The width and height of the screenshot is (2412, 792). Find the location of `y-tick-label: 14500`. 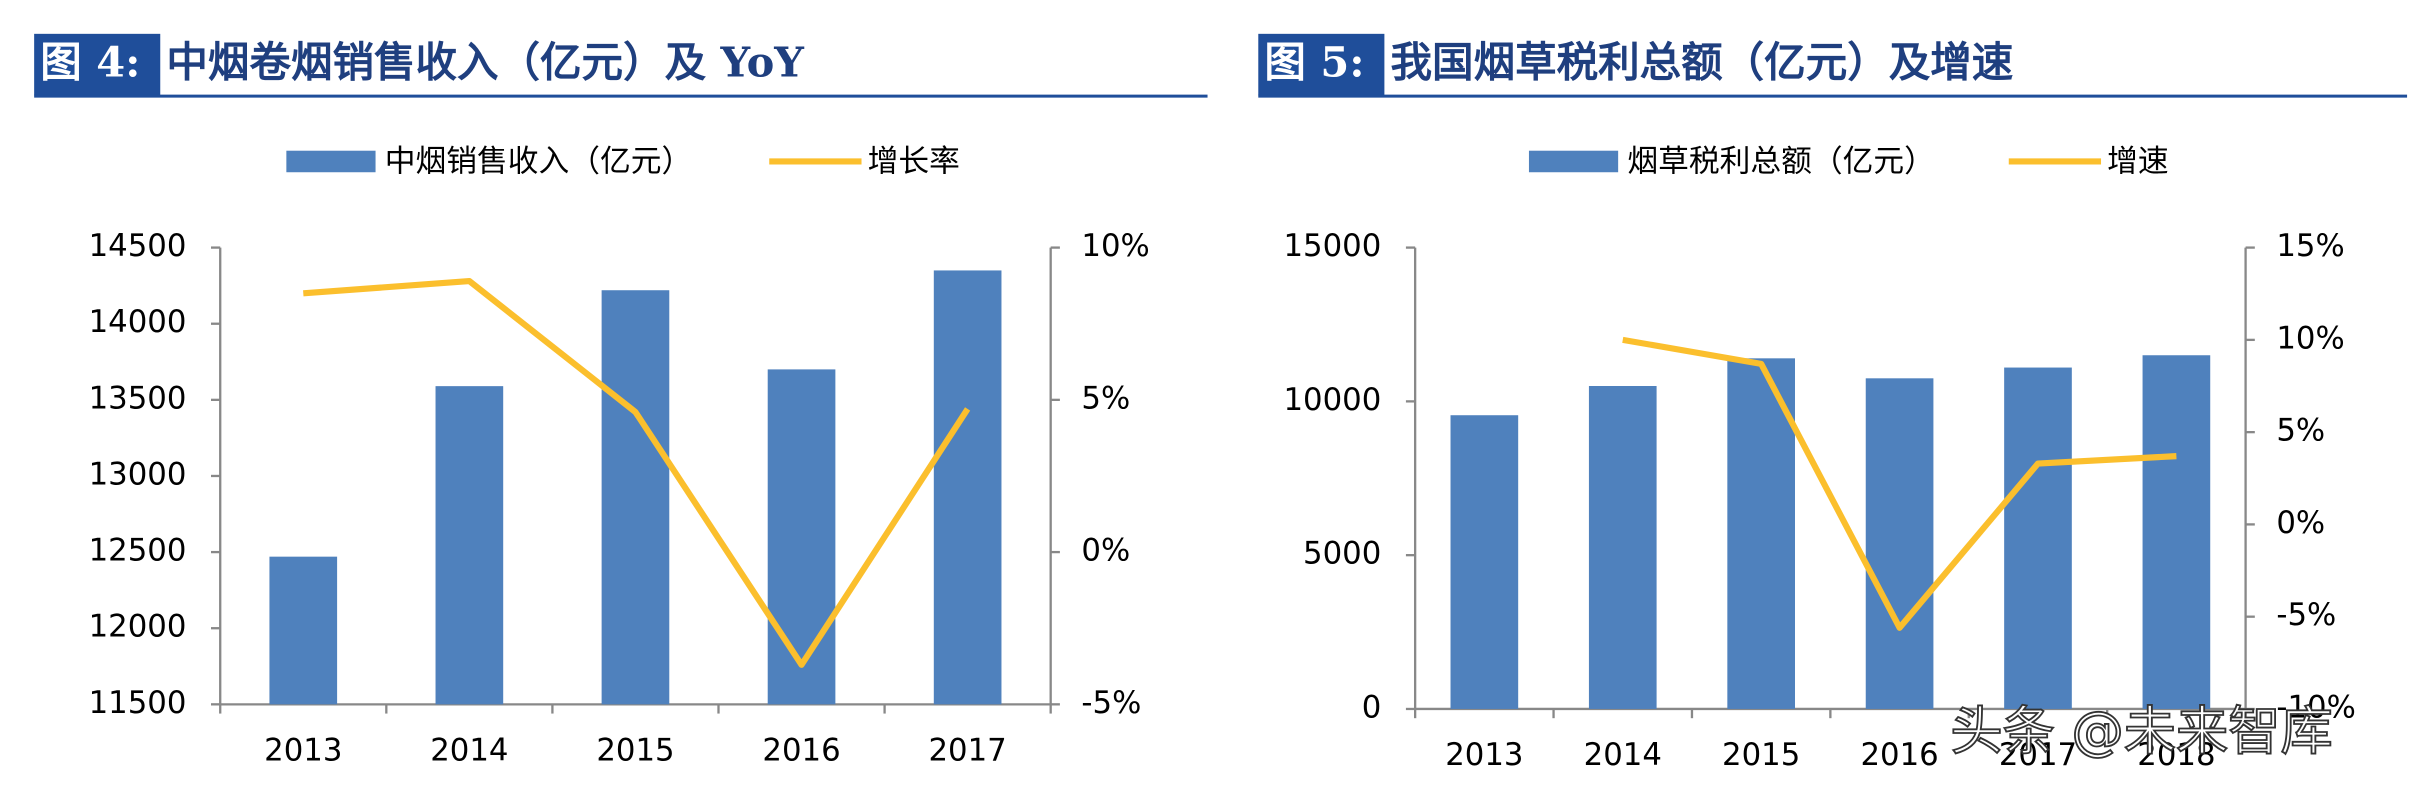

y-tick-label: 14500 is located at coordinates (138, 246).